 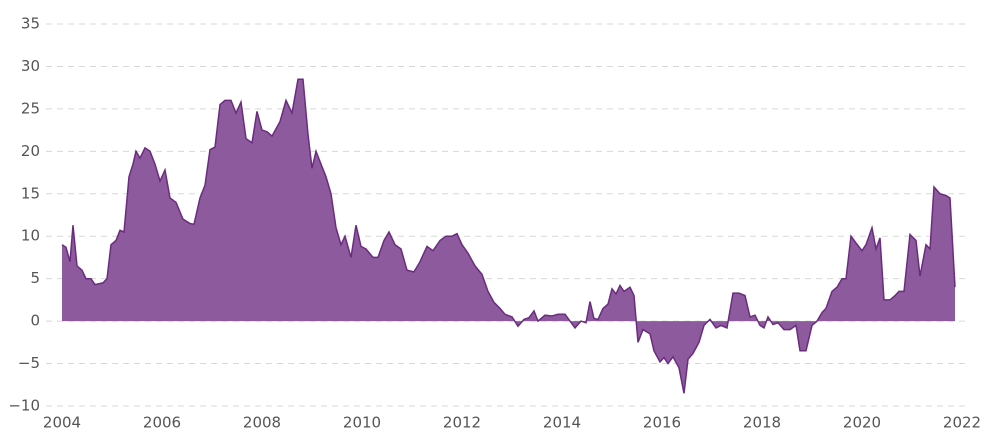 I want to click on y-tick-label: −10, so click(x=24, y=406).